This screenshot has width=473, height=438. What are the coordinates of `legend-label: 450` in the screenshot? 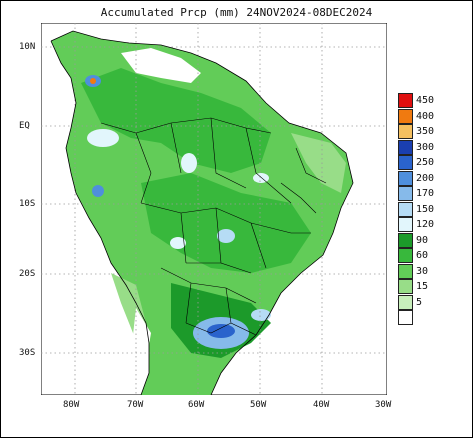 It's located at (425, 100).